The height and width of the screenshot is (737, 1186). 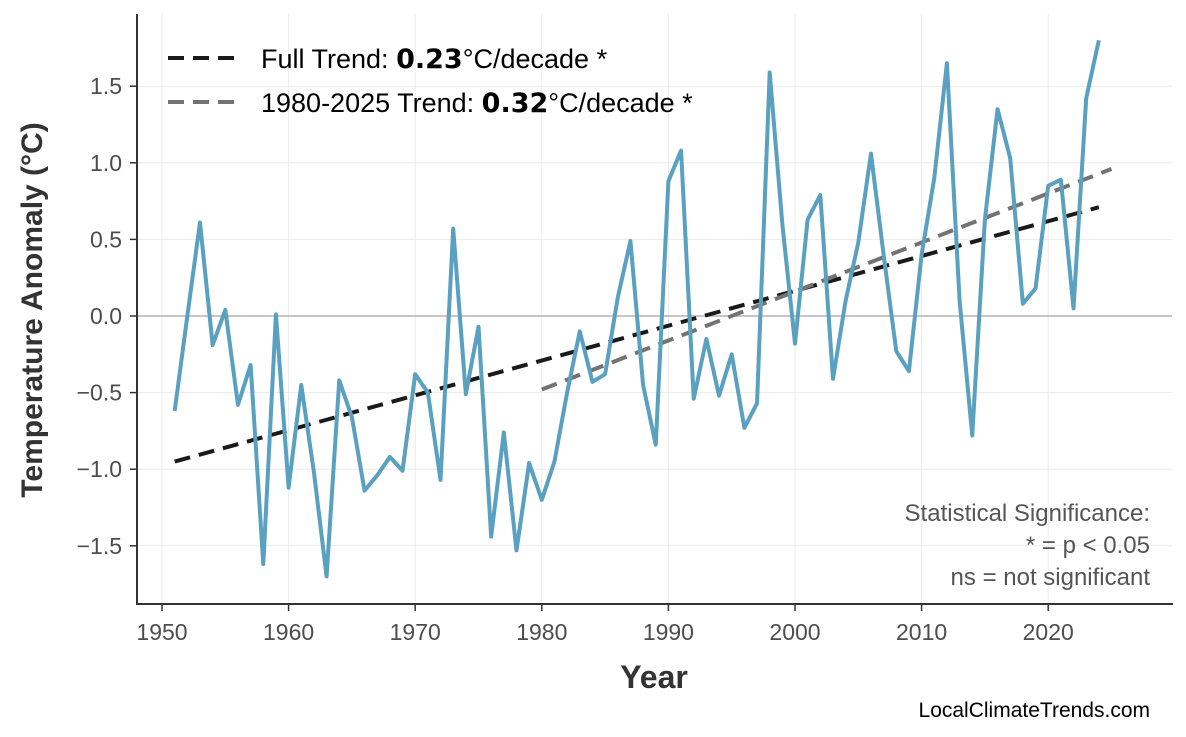 What do you see at coordinates (1034, 710) in the screenshot?
I see `watermark: LocalClimateTrends.com` at bounding box center [1034, 710].